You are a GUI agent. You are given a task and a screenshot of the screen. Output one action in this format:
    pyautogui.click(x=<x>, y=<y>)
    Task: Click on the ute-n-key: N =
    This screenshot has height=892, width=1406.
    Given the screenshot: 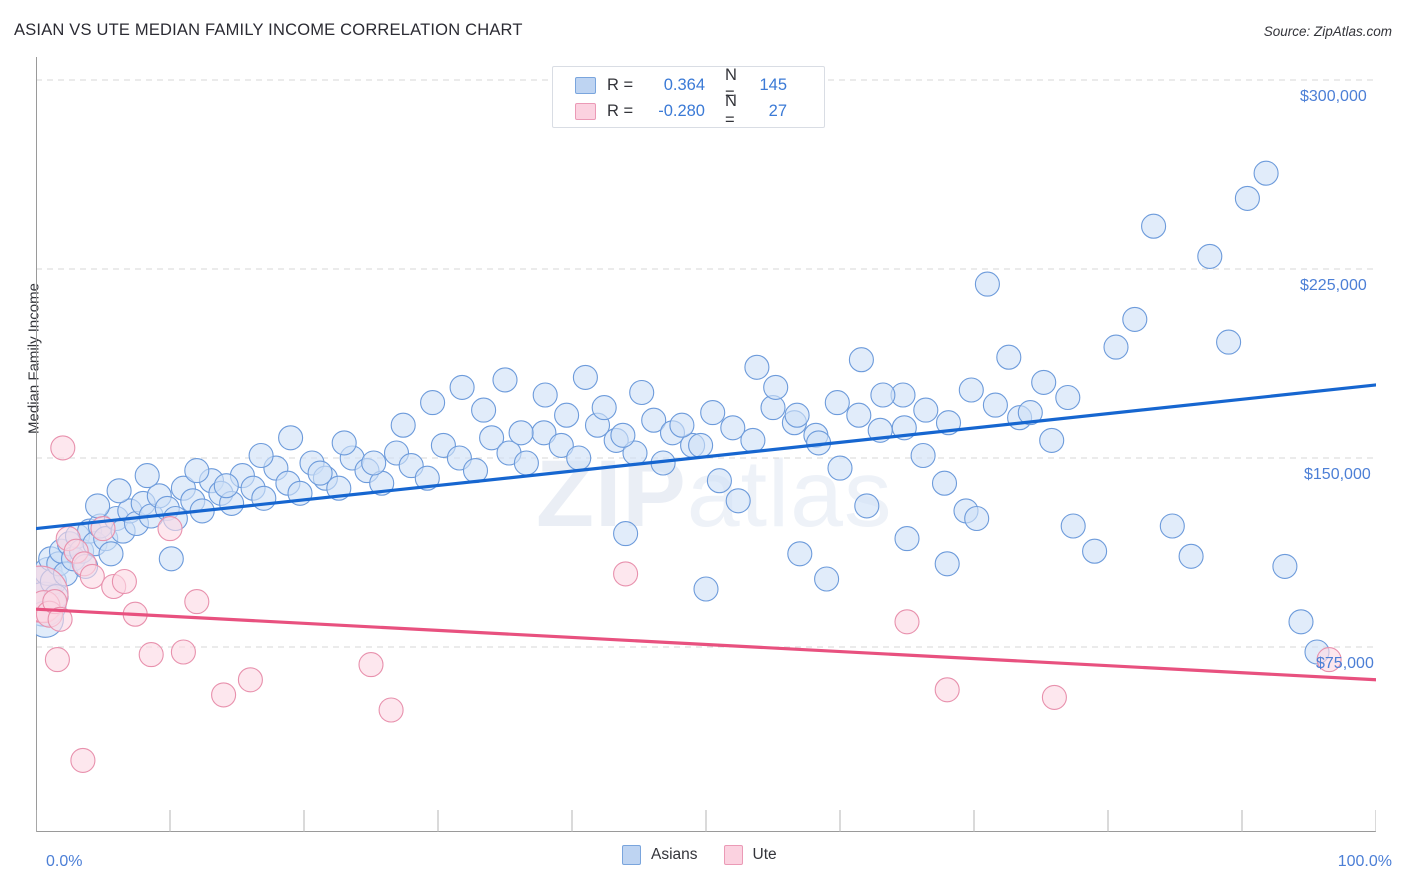 What is the action you would take?
    pyautogui.click(x=731, y=110)
    